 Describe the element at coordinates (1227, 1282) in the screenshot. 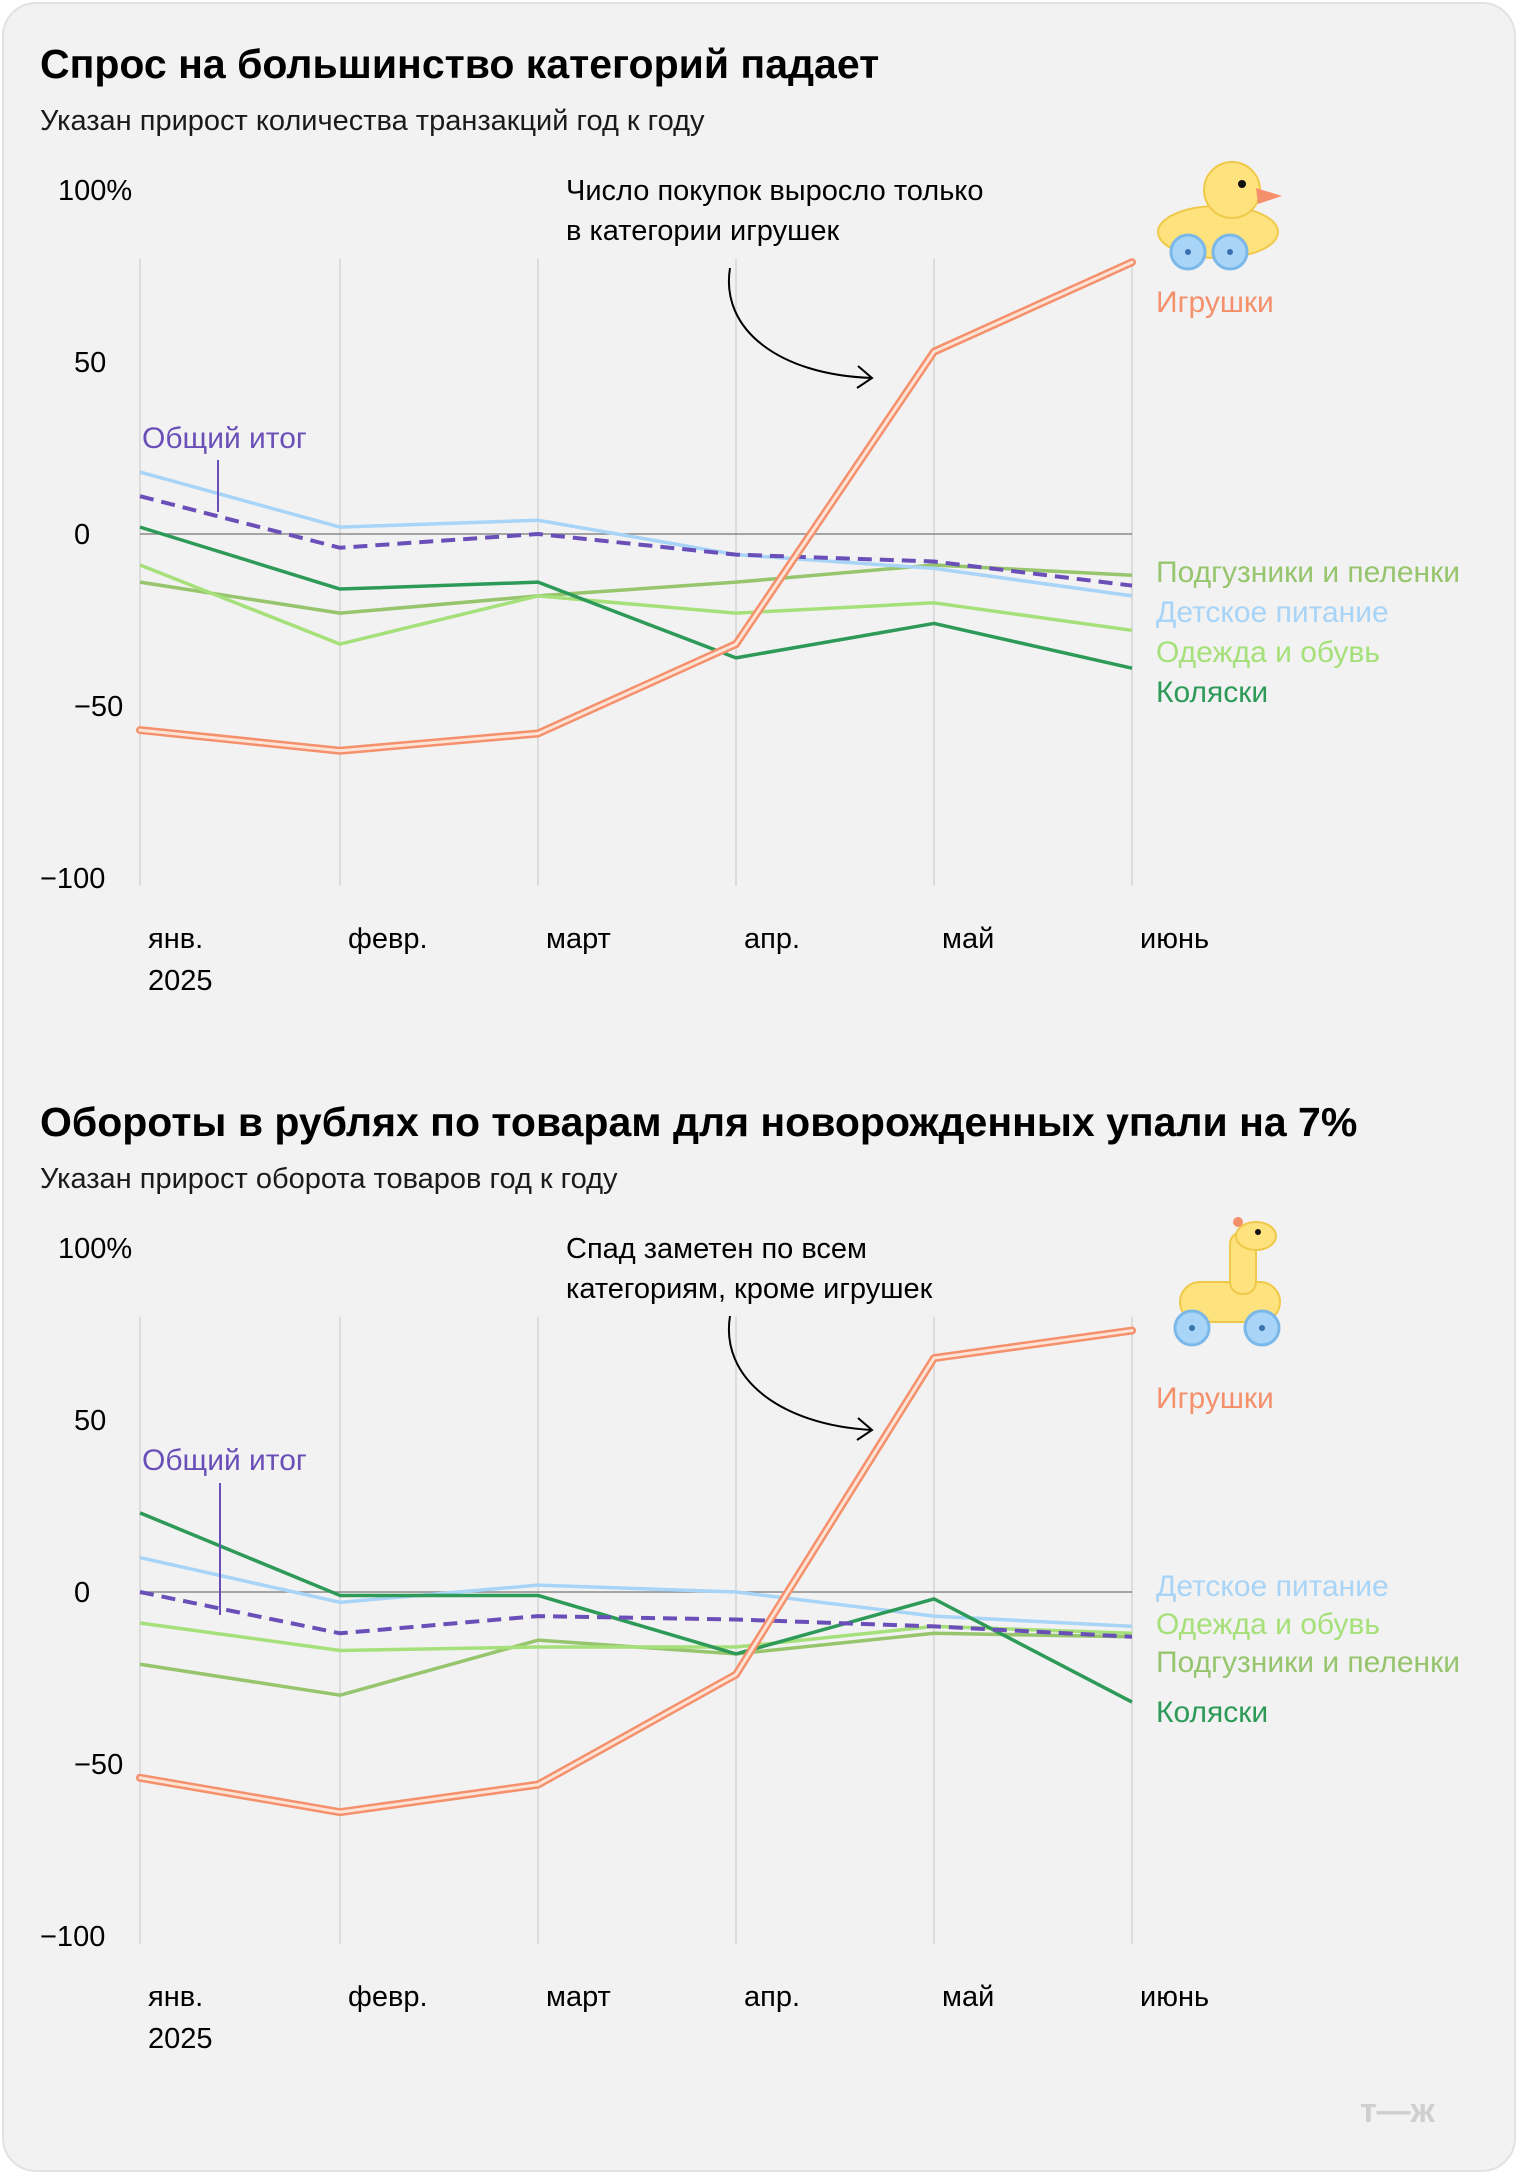

I see `toy-giraffe-icon` at that location.